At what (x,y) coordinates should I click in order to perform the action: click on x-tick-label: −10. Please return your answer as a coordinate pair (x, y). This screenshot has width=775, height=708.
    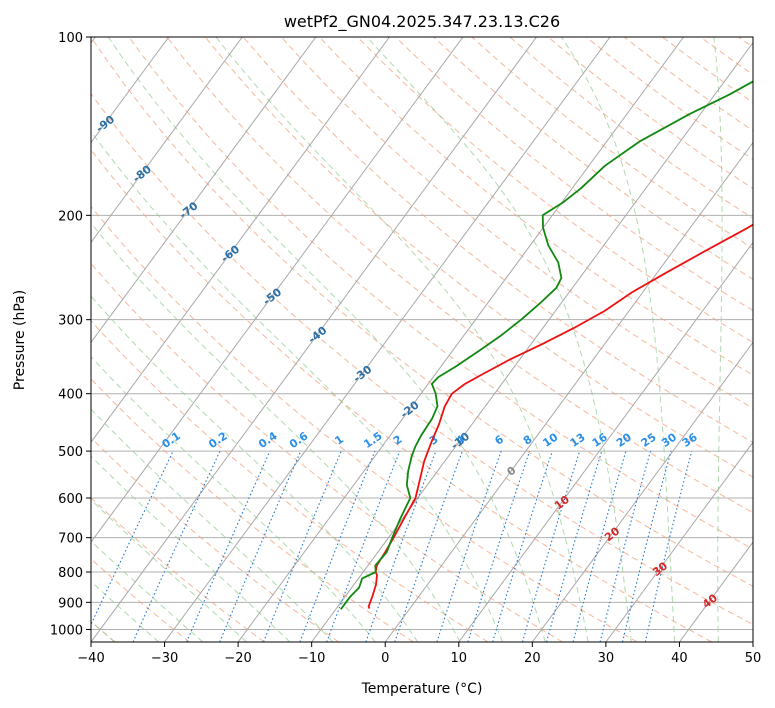
    Looking at the image, I should click on (311, 658).